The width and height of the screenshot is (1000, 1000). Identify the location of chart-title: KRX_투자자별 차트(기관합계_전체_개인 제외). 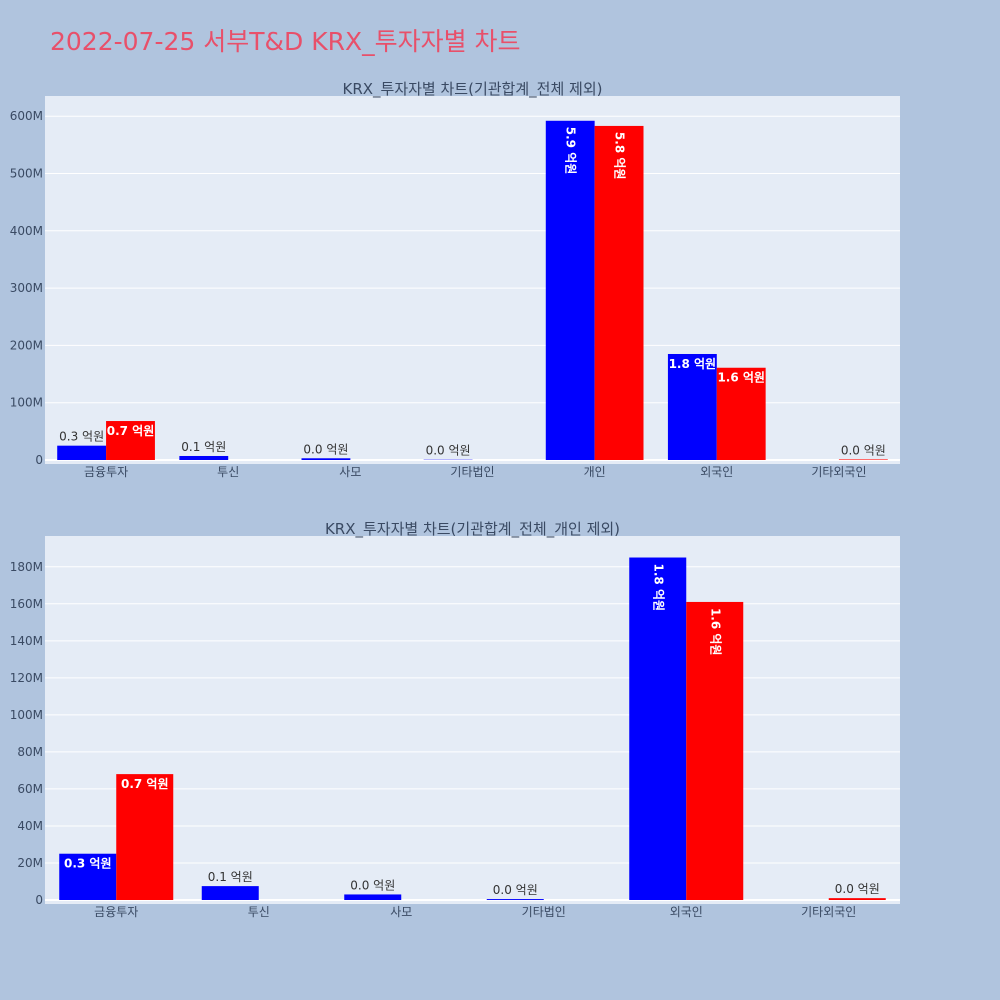
(472, 529).